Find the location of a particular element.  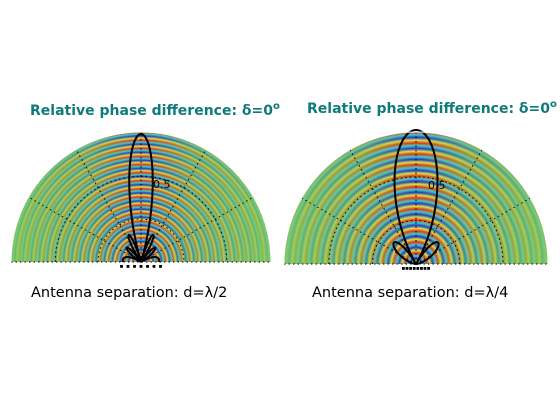

wave-fade is located at coordinates (416, 198).